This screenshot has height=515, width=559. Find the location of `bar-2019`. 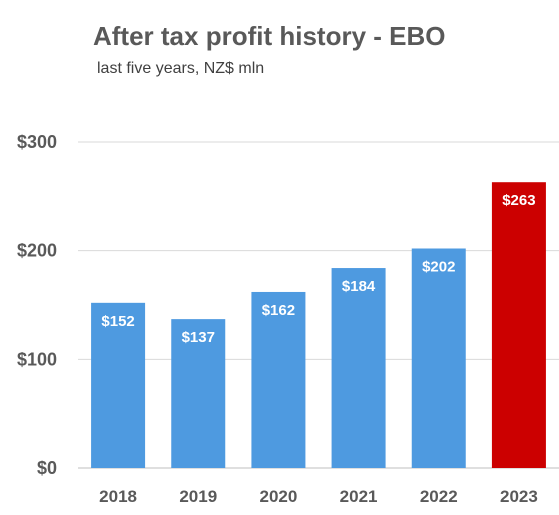

bar-2019 is located at coordinates (198, 393).